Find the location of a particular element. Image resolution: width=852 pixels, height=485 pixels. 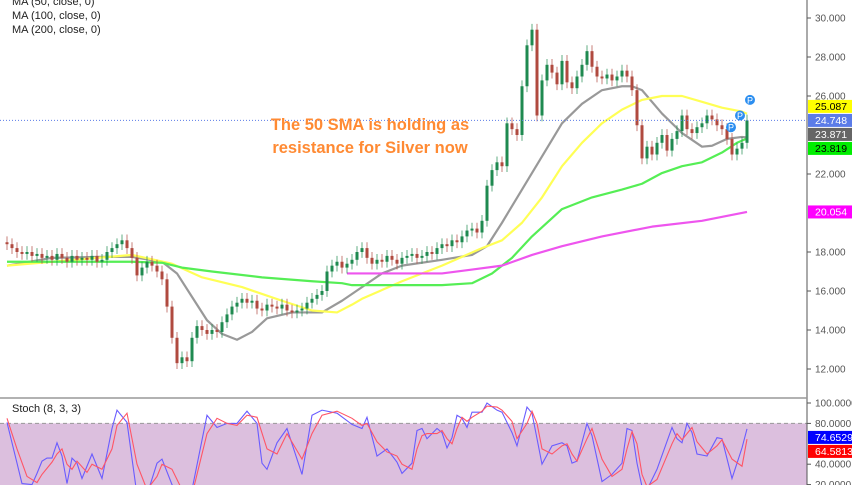

stoch-tick-label: 40.0000 is located at coordinates (833, 465).